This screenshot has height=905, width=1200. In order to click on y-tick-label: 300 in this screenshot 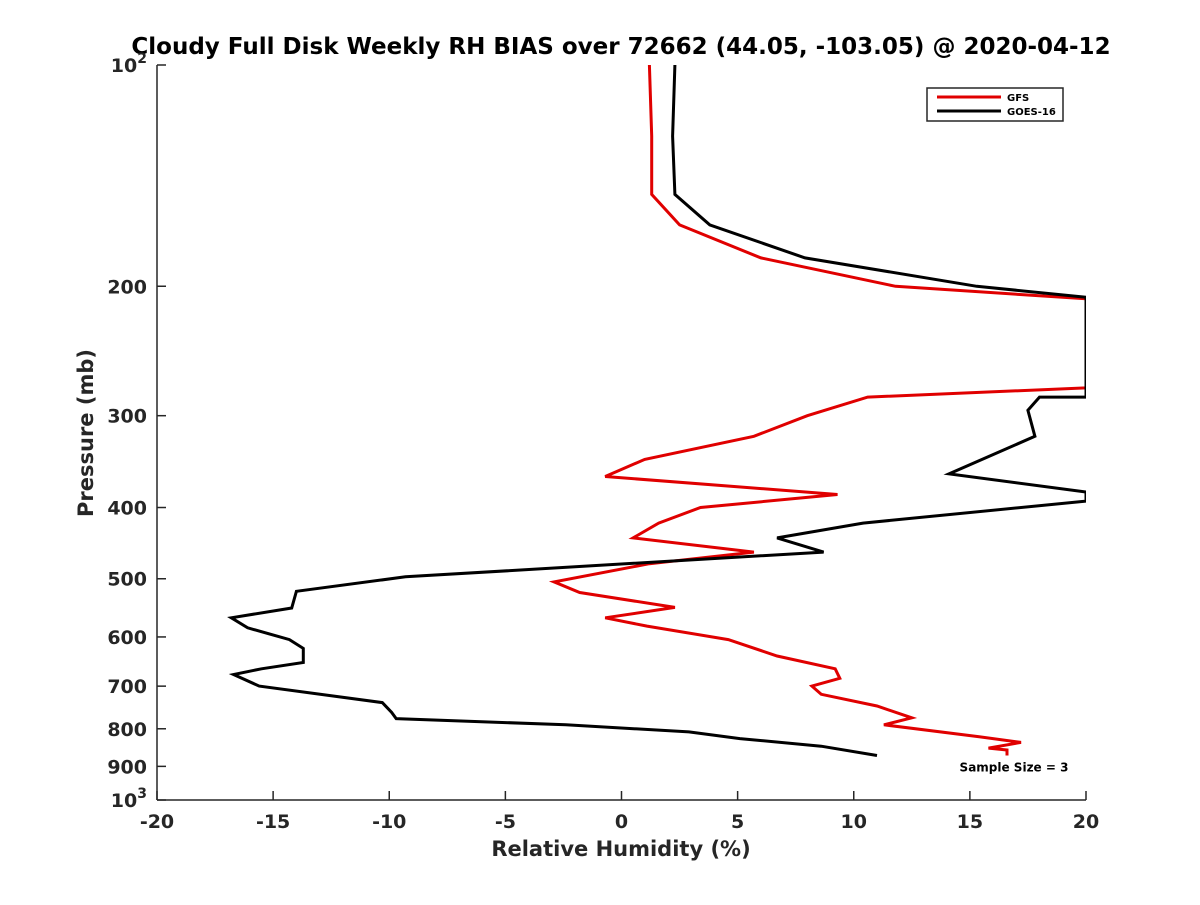, I will do `click(127, 417)`.